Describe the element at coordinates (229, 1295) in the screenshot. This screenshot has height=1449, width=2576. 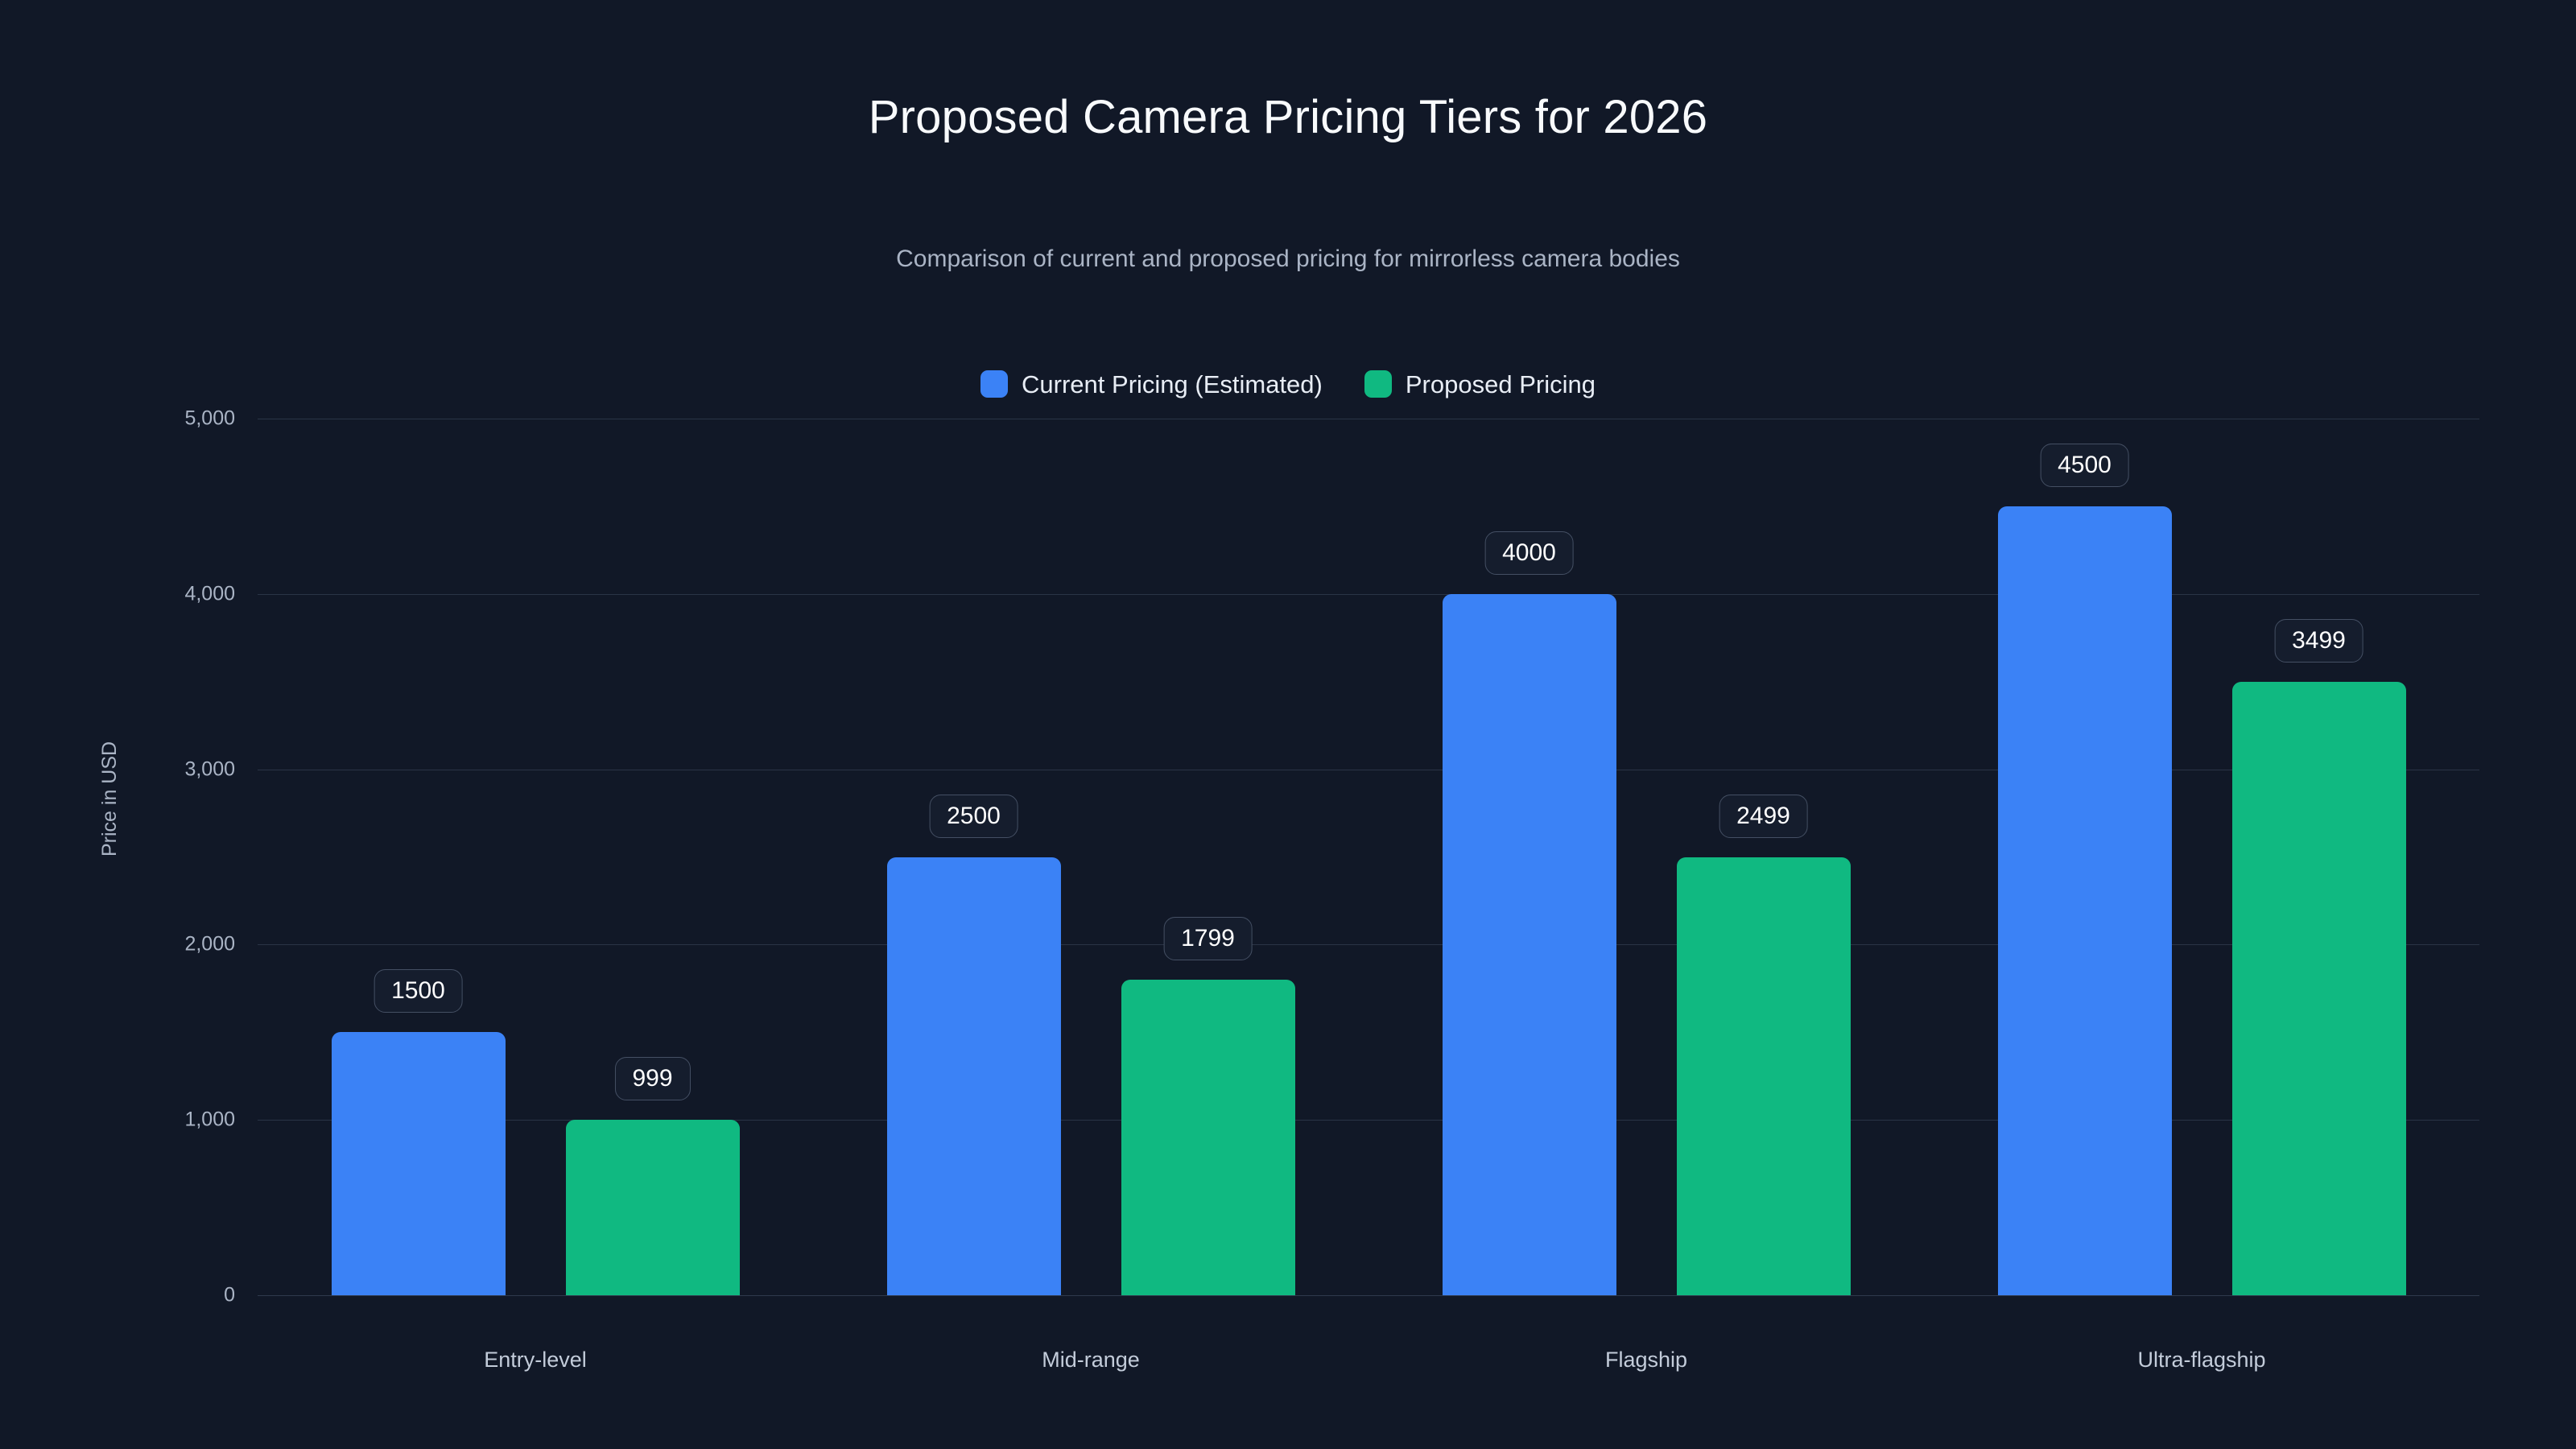
I see `y-axis-tick-label: 0` at that location.